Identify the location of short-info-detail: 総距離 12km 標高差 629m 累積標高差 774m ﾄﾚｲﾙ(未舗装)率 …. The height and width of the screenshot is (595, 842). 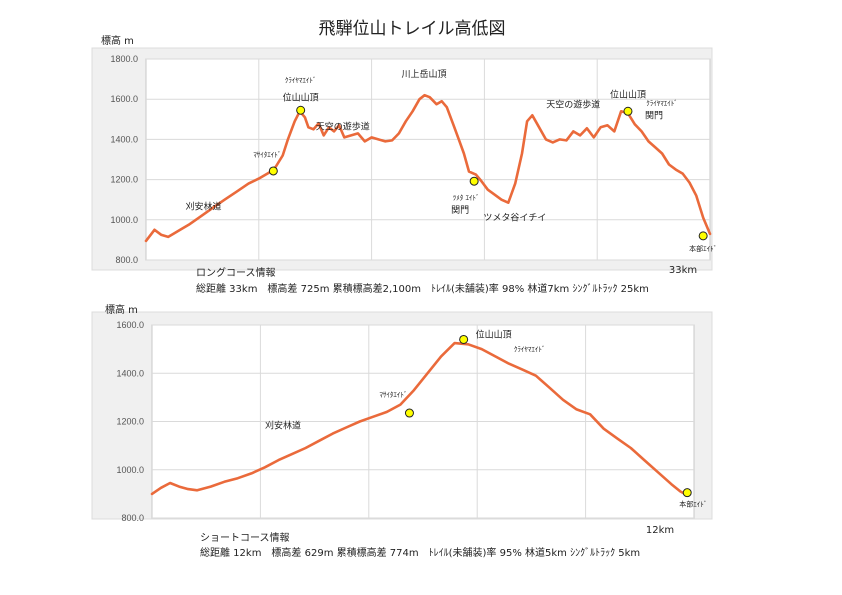
(420, 552).